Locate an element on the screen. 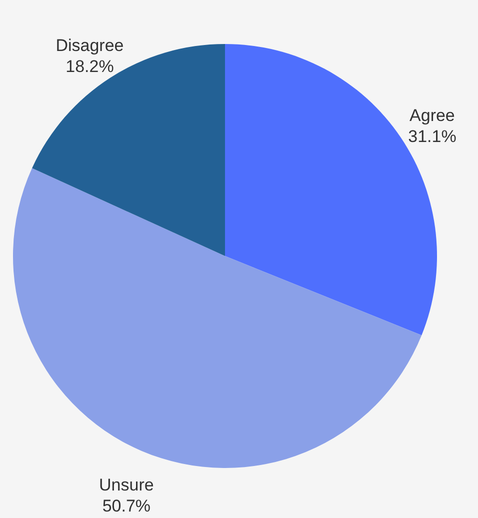  data-label: 50.7% is located at coordinates (126, 506).